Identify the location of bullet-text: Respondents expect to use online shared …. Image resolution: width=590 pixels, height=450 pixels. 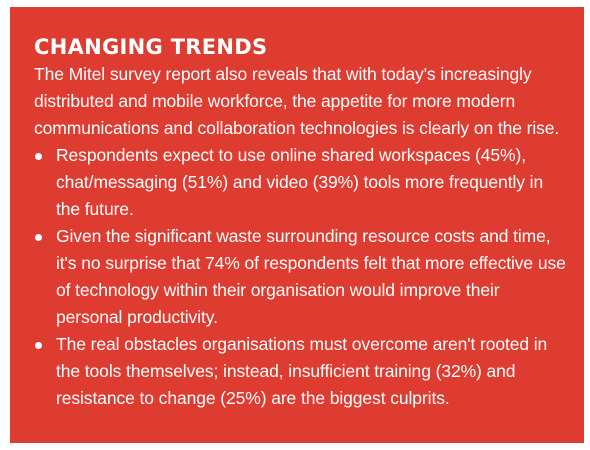
(300, 182).